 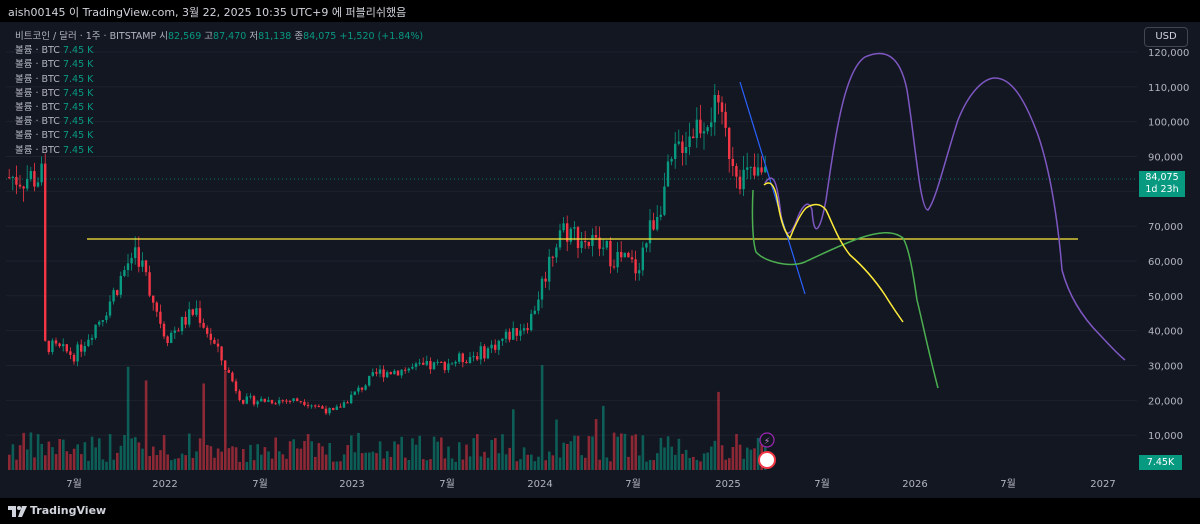 What do you see at coordinates (74, 484) in the screenshot?
I see `time-axis-label: 7월` at bounding box center [74, 484].